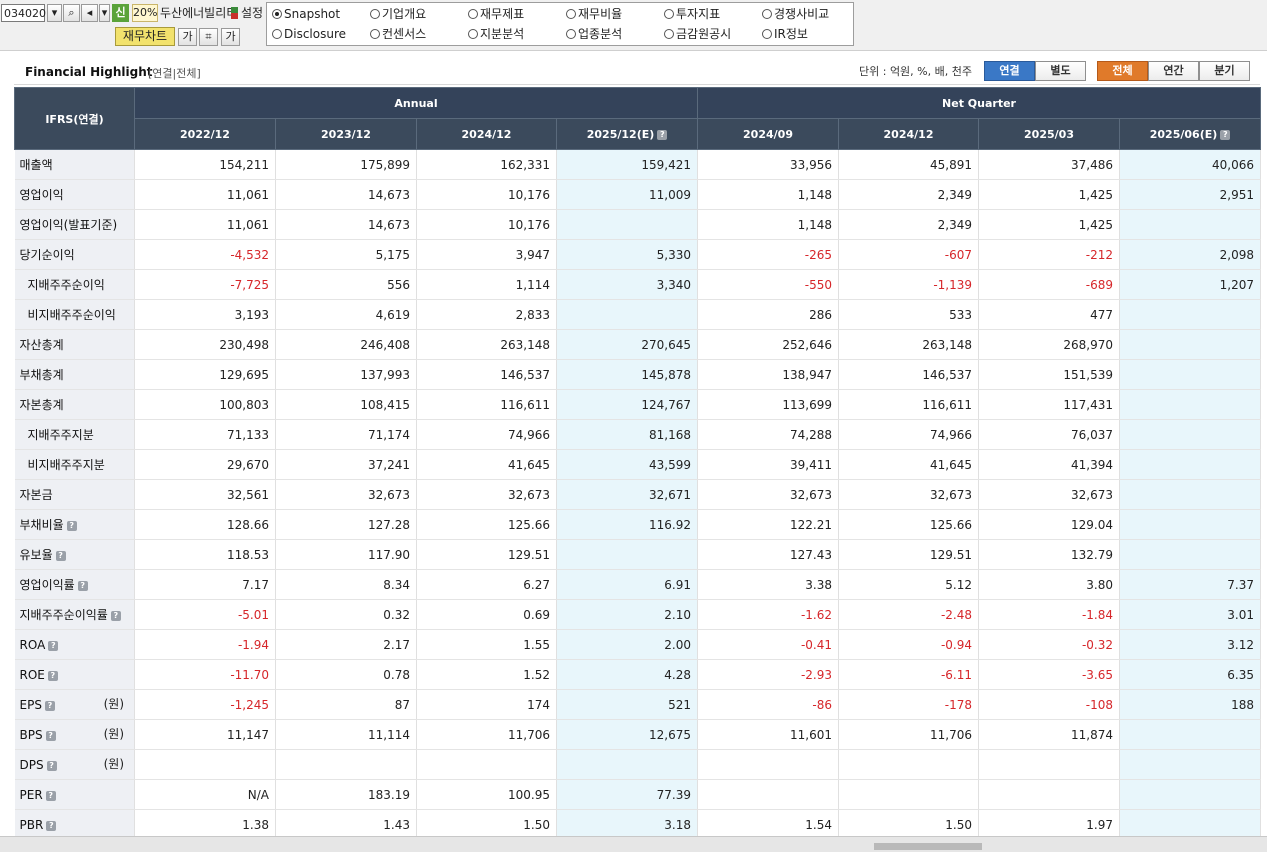 This screenshot has height=852, width=1267. I want to click on radio-industry-analysis: 업종분석, so click(594, 34).